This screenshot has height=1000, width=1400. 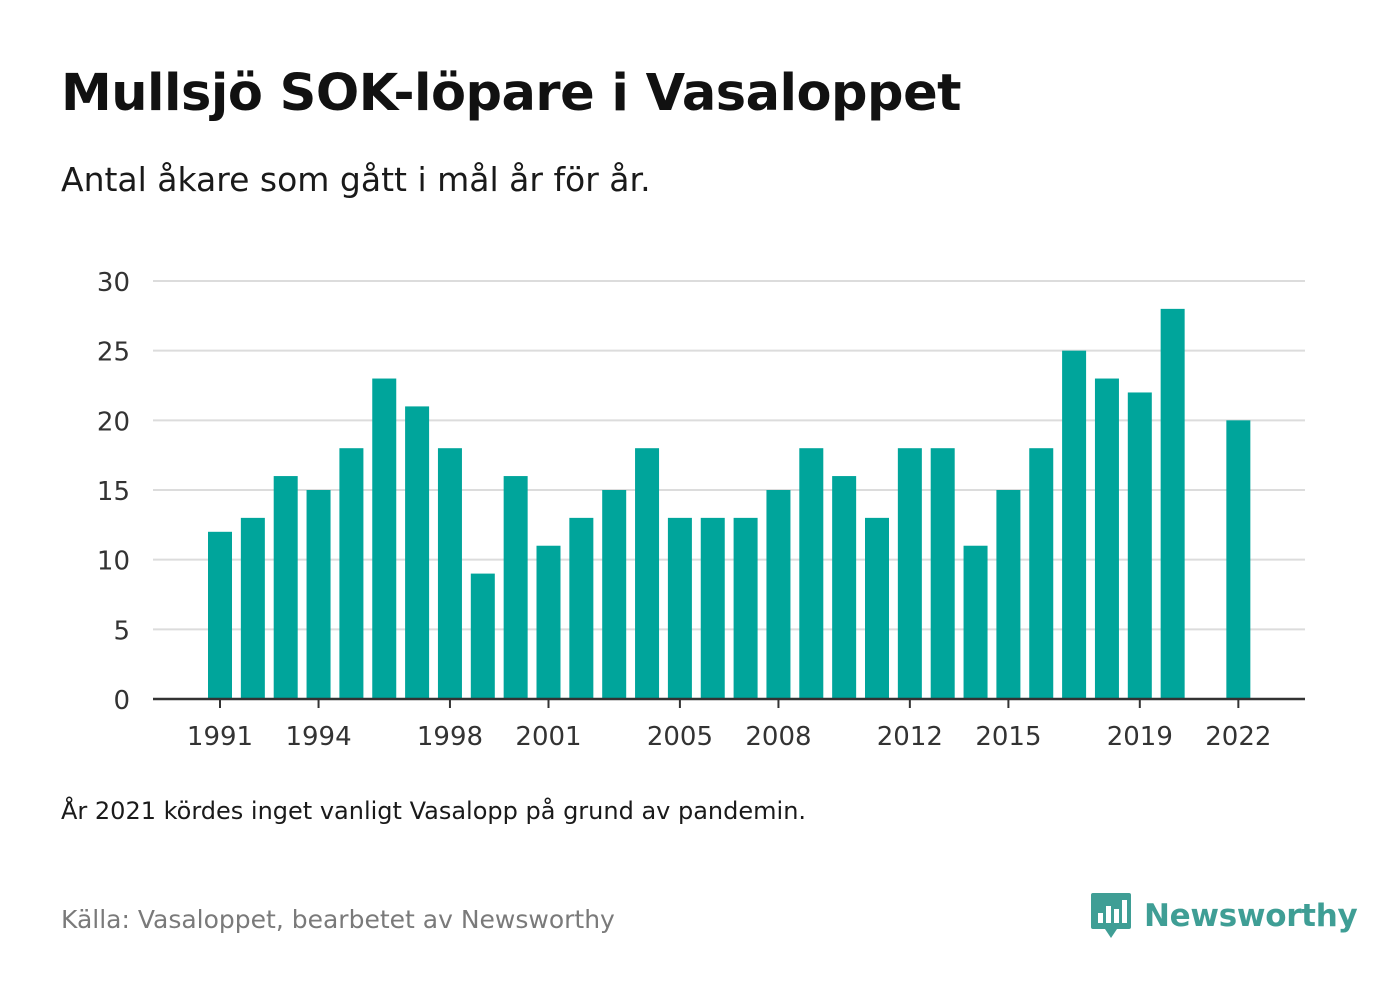 I want to click on y-tick-label: 30, so click(x=113, y=283).